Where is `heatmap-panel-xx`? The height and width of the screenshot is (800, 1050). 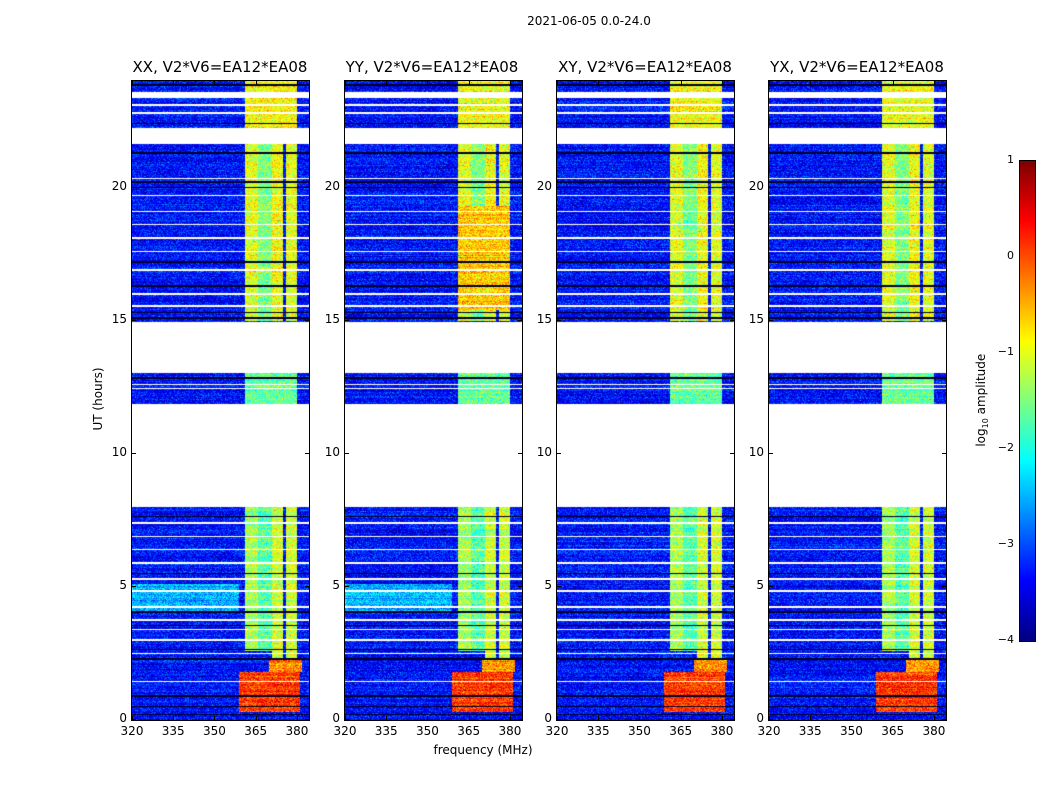
heatmap-panel-xx is located at coordinates (220, 400).